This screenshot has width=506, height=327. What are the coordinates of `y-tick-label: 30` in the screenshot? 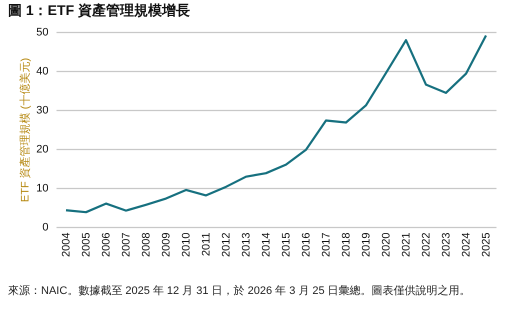 It's located at (42, 110).